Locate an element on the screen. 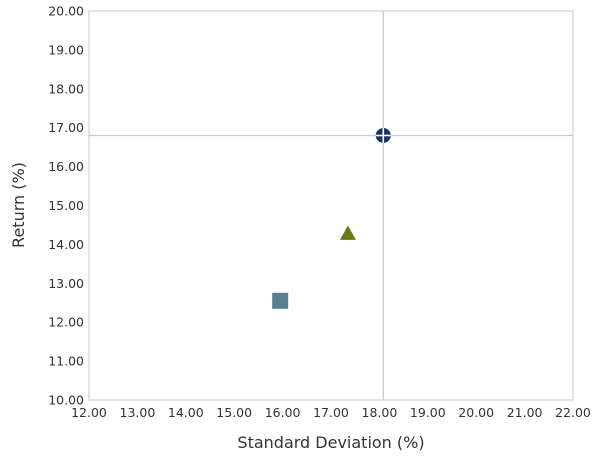 Image resolution: width=596 pixels, height=458 pixels. y-tick-label: 14.00 is located at coordinates (66, 244).